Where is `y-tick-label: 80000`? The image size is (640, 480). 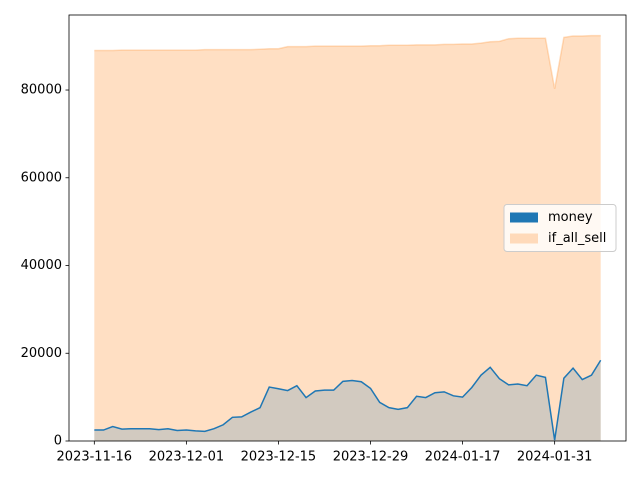
y-tick-label: 80000 is located at coordinates (41, 90).